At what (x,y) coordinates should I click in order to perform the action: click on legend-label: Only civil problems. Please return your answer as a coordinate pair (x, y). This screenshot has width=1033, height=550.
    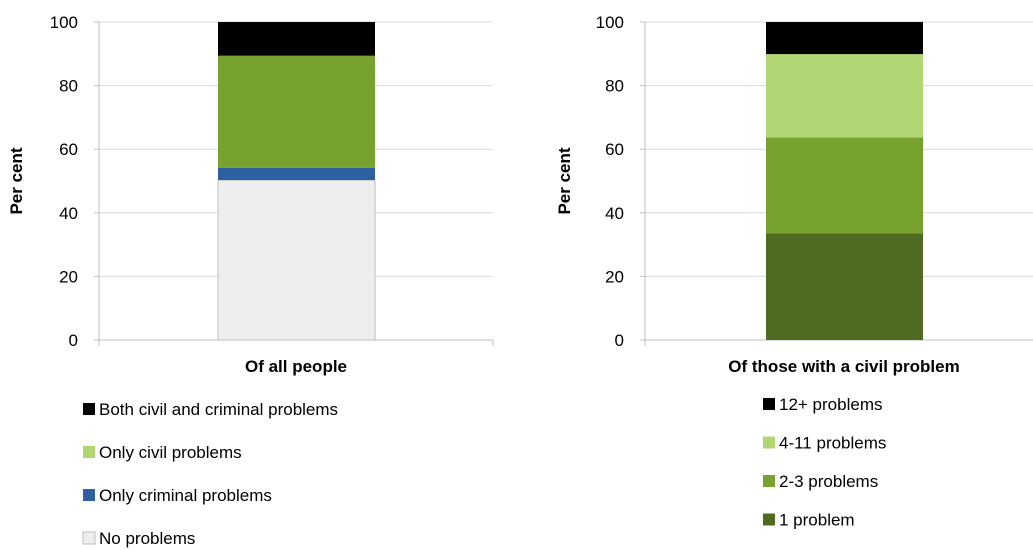
    Looking at the image, I should click on (170, 452).